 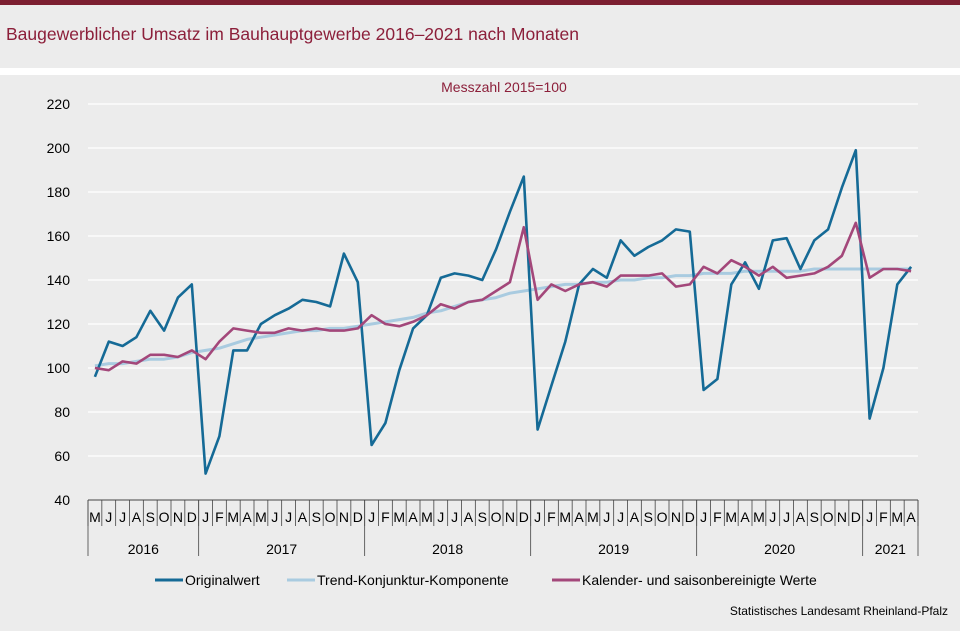 I want to click on y-tick-label: 200, so click(x=59, y=148).